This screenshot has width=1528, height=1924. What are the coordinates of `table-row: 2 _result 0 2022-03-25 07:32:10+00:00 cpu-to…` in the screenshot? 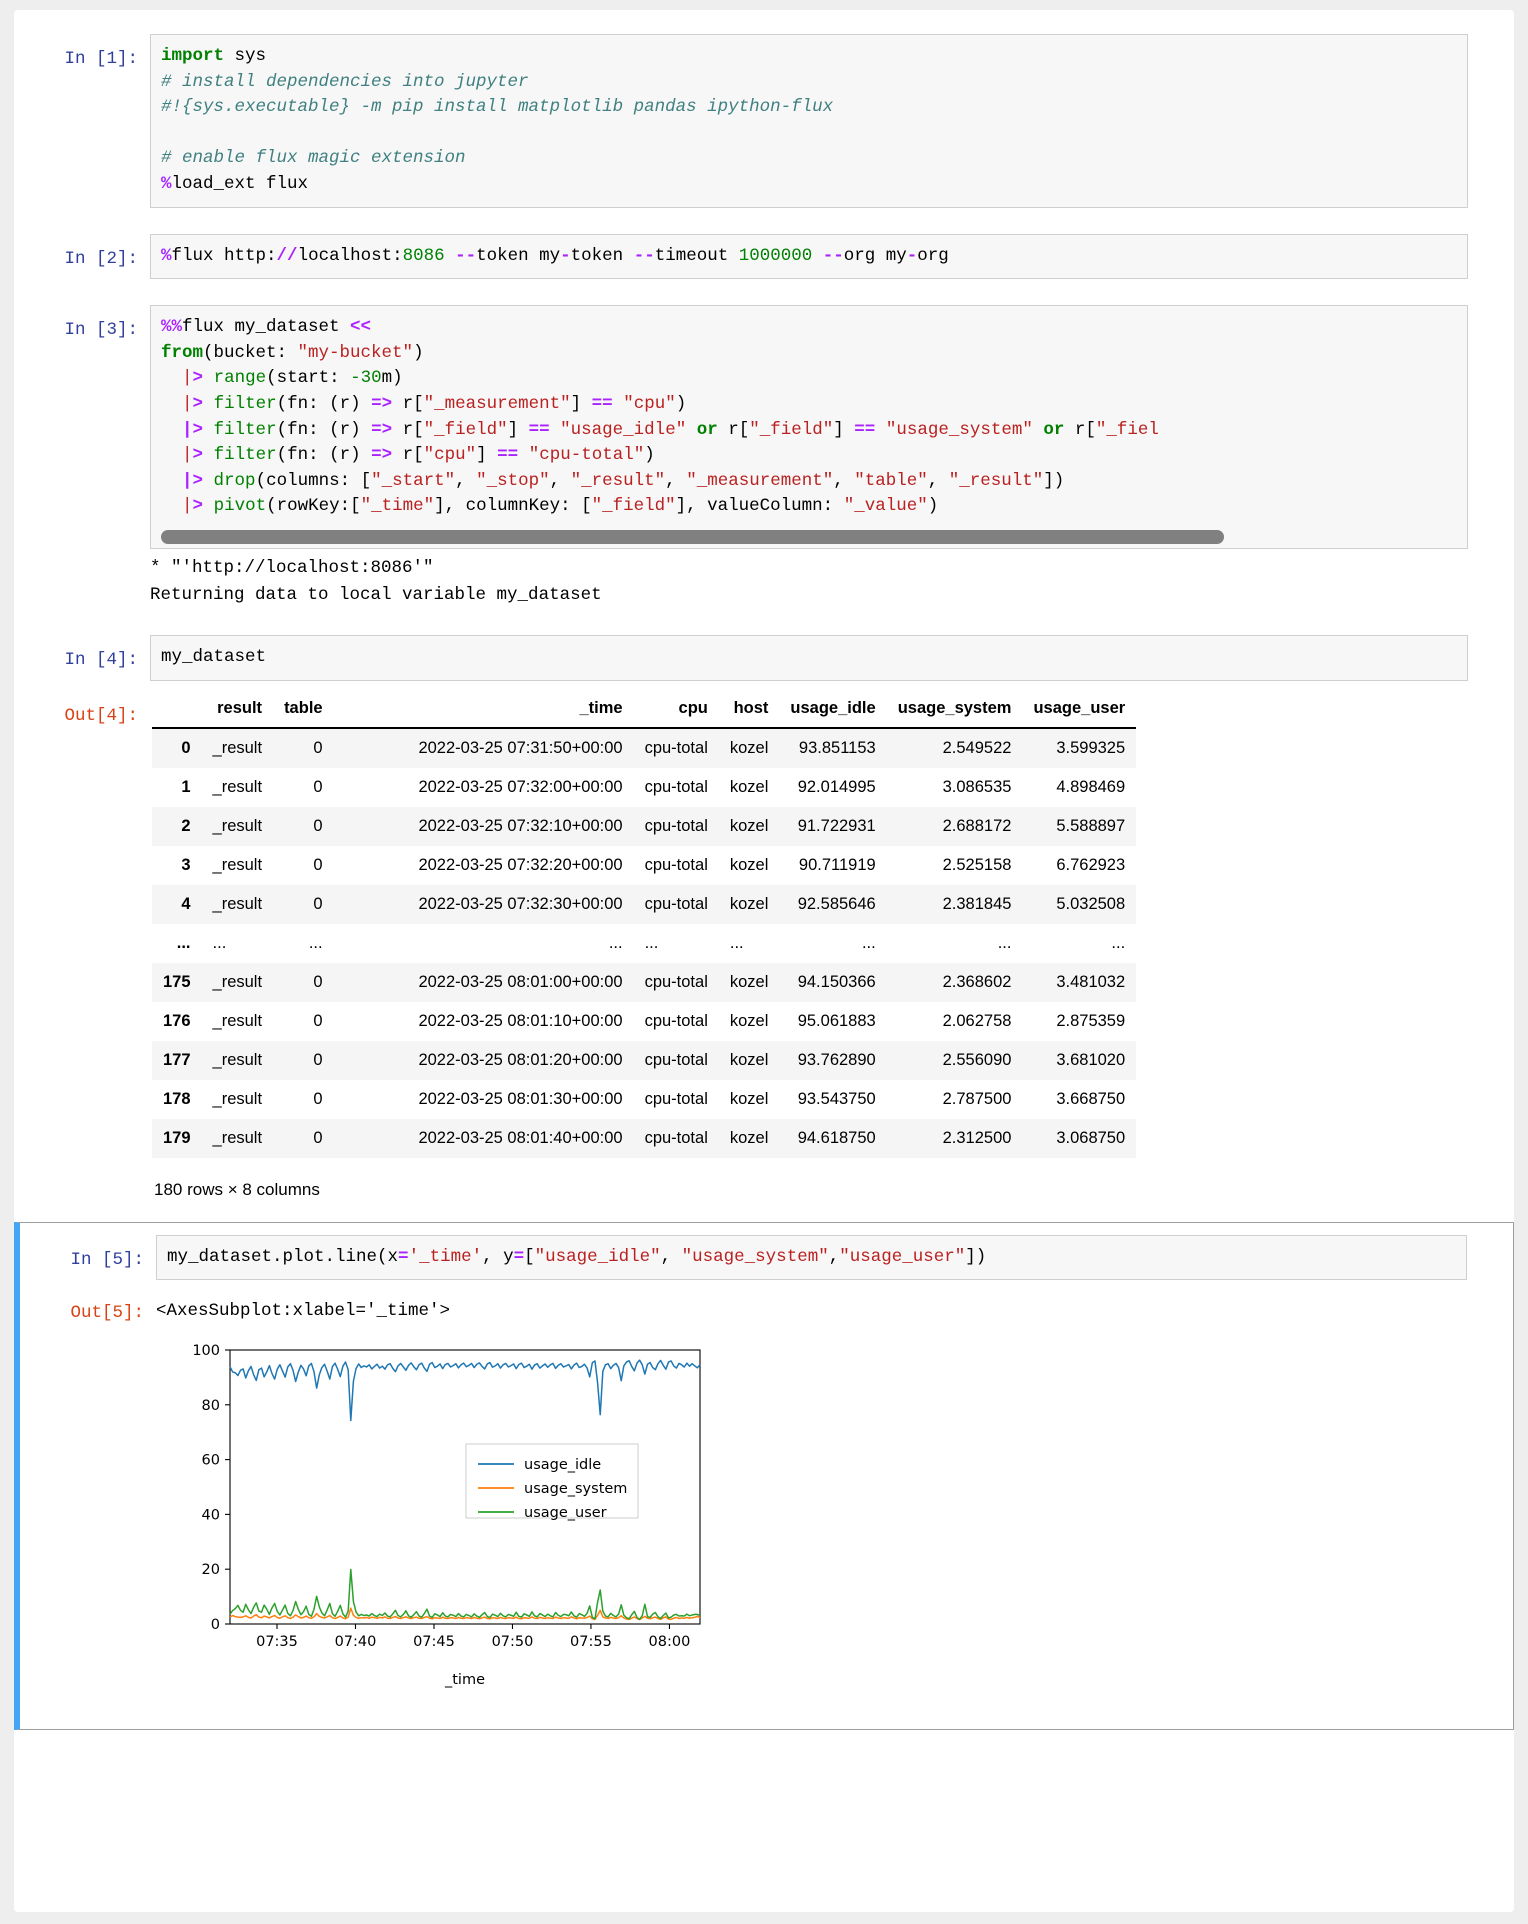 It's located at (644, 826).